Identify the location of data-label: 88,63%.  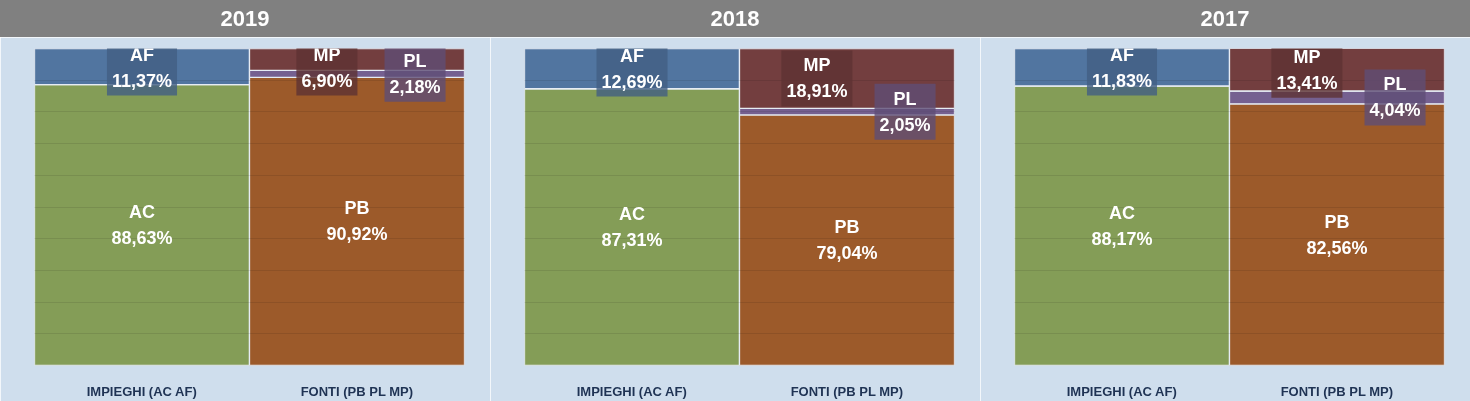
(142, 238).